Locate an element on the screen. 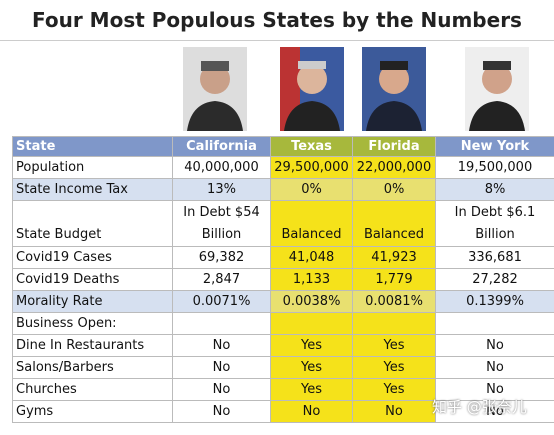  cell: 336,681 is located at coordinates (494, 257).